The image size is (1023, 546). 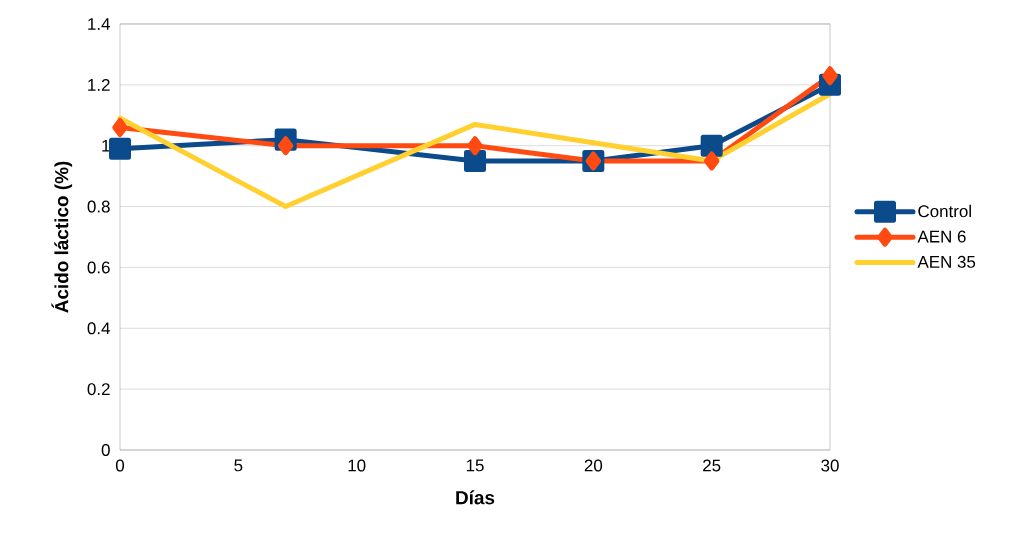 I want to click on y-axis-title: Ácido láctico (%), so click(x=62, y=237).